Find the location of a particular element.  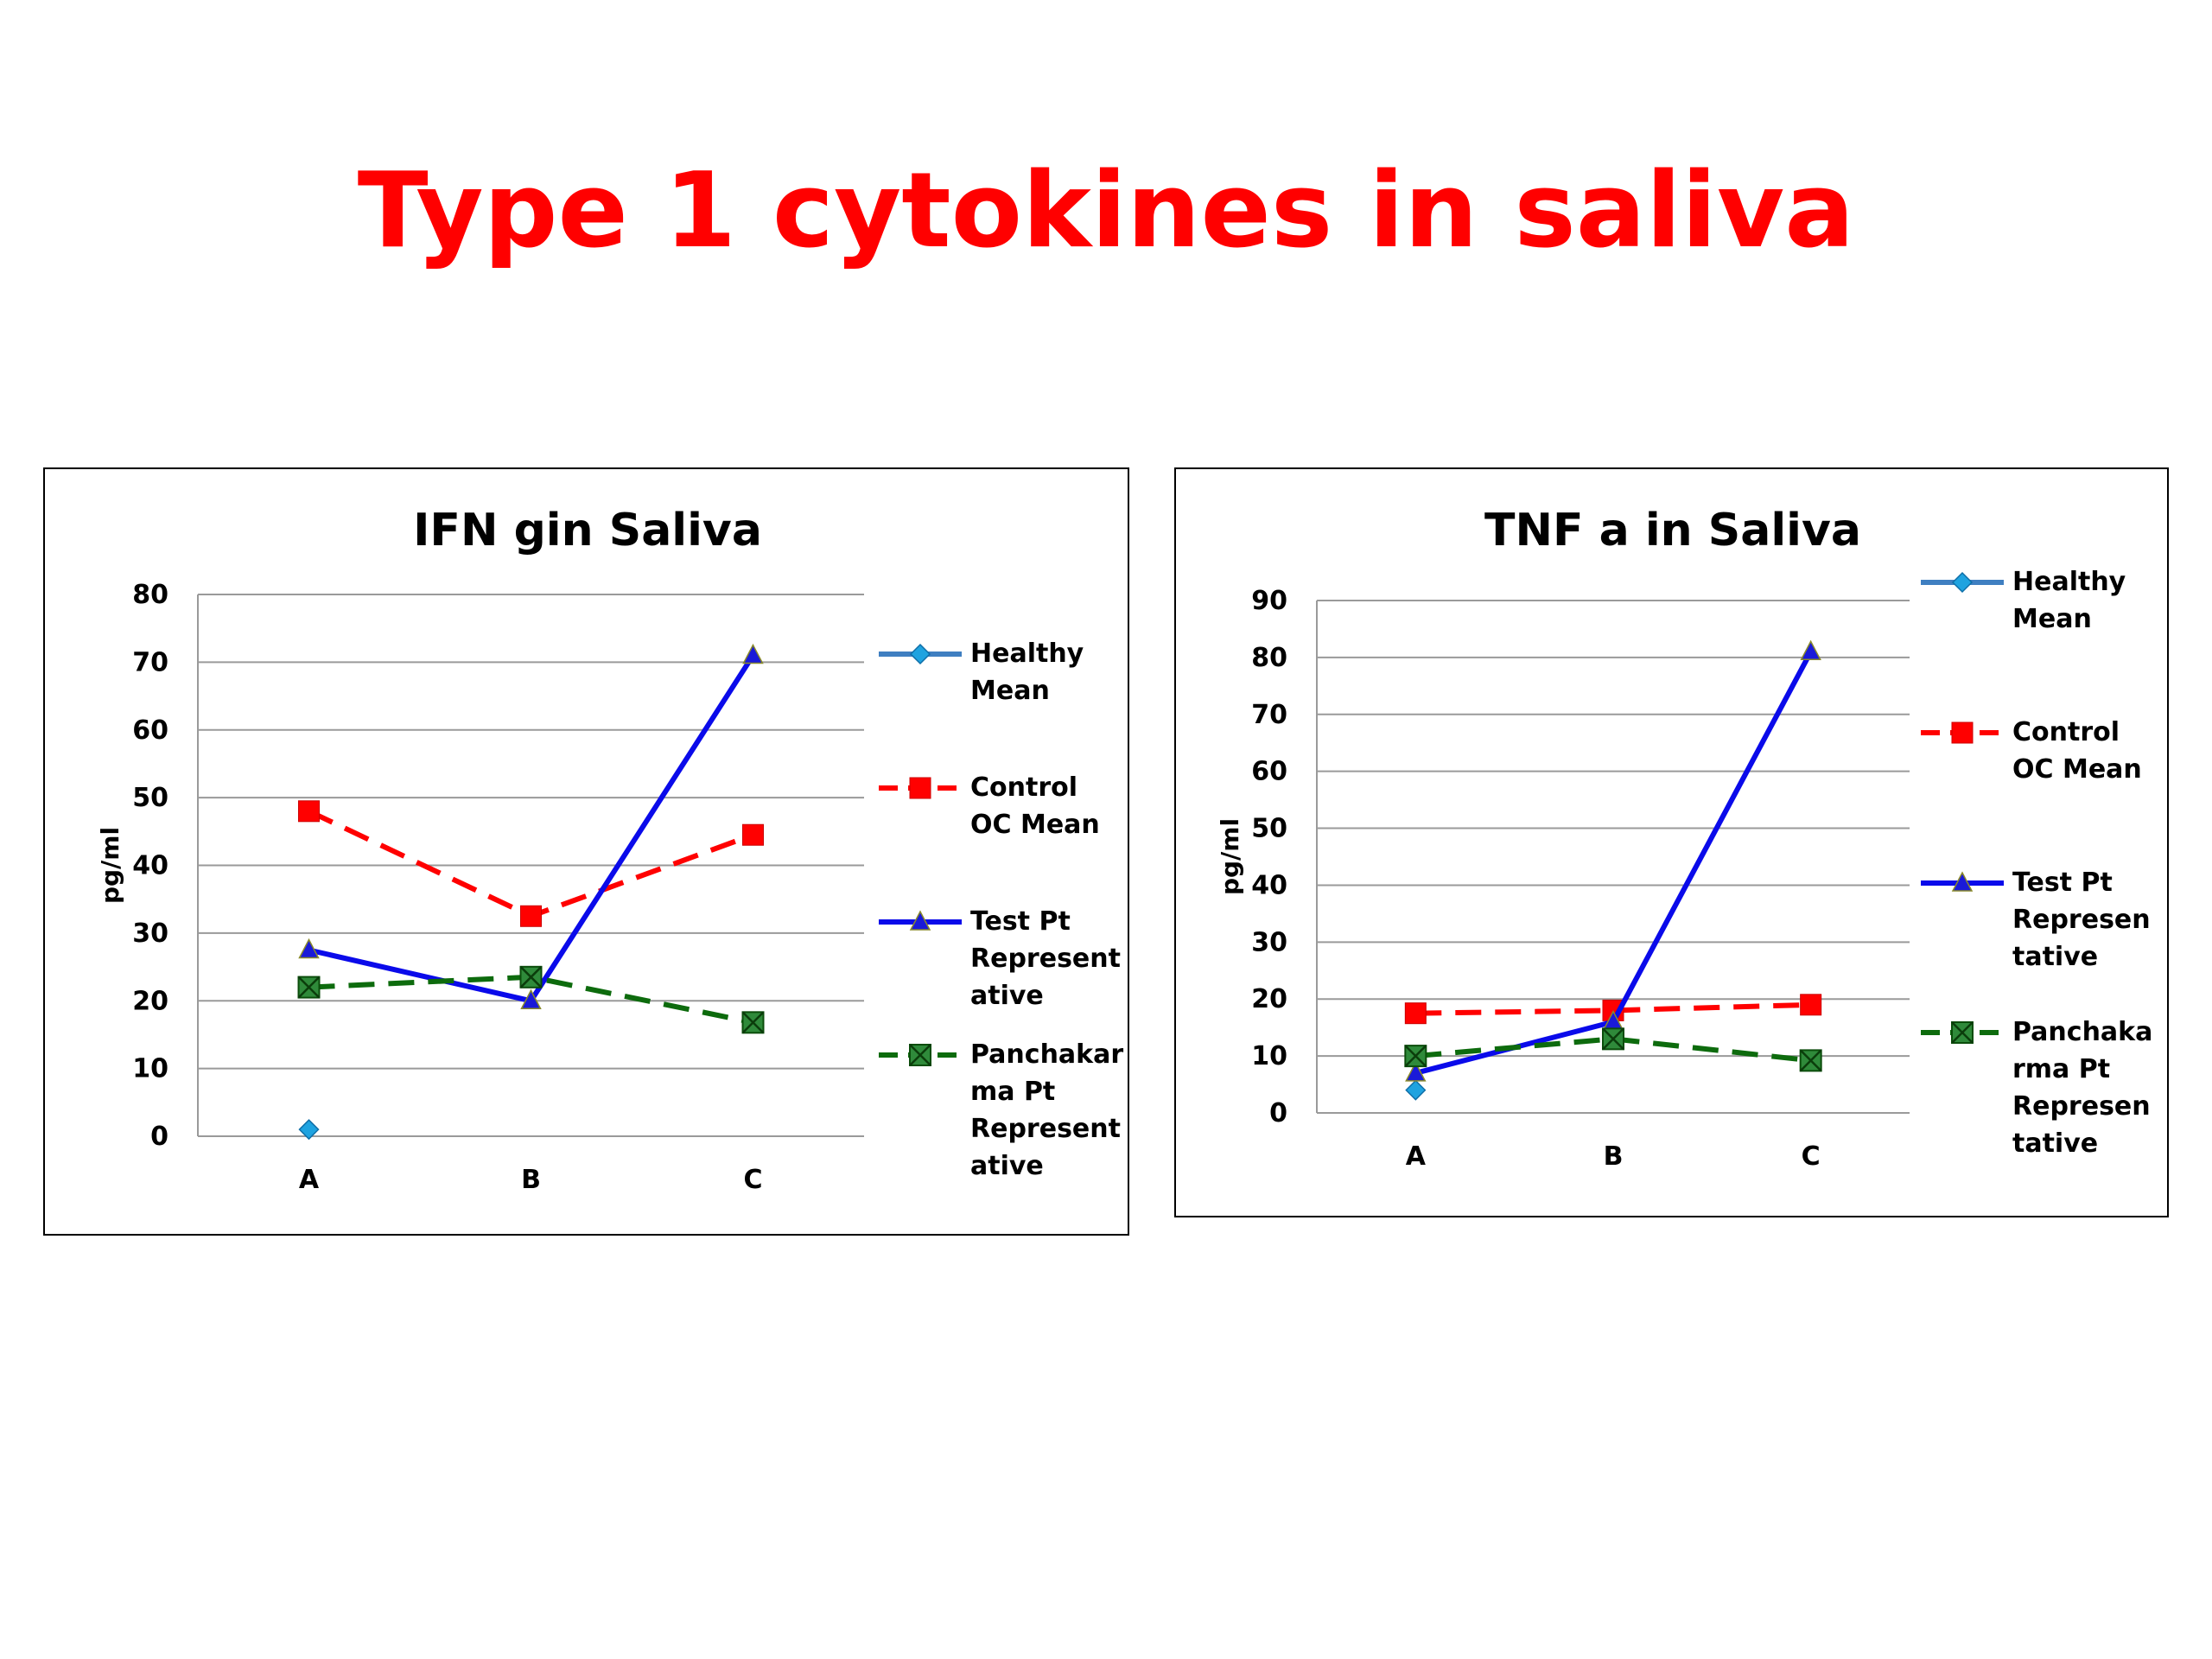

ifn-gin-saliva-legend-test-pt-representative-label-line: Test Pt is located at coordinates (1021, 921).